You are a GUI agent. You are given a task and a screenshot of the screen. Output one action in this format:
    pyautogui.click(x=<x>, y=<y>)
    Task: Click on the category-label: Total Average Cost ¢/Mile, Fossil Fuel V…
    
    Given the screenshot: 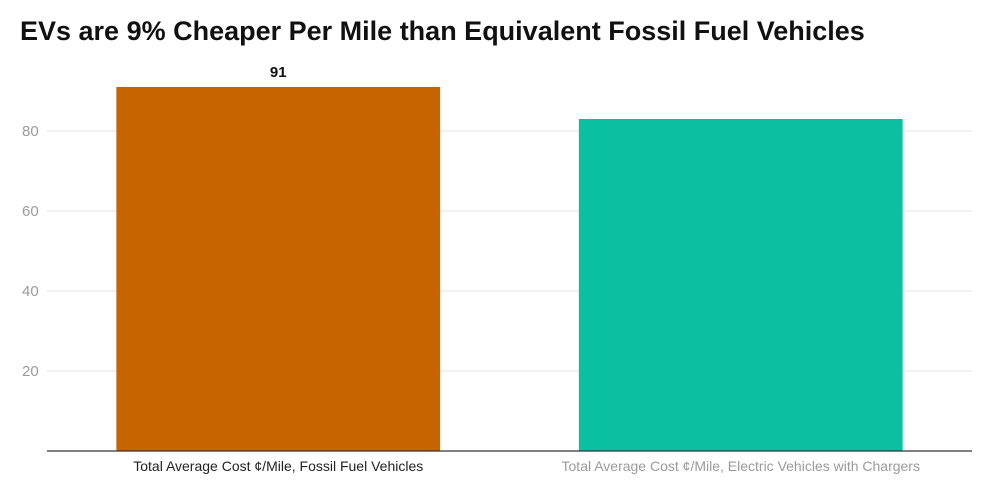 What is the action you would take?
    pyautogui.click(x=278, y=466)
    